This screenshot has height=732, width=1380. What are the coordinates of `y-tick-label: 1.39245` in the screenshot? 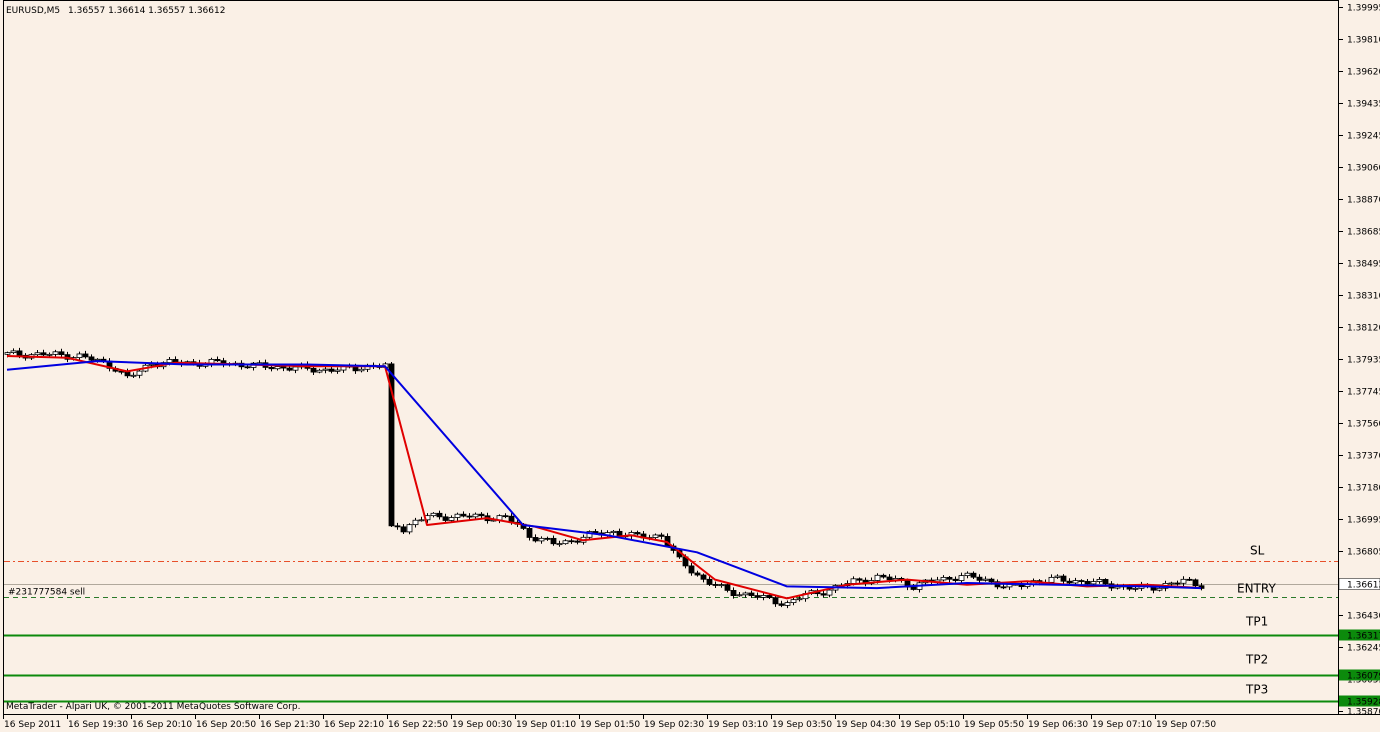 It's located at (1363, 137).